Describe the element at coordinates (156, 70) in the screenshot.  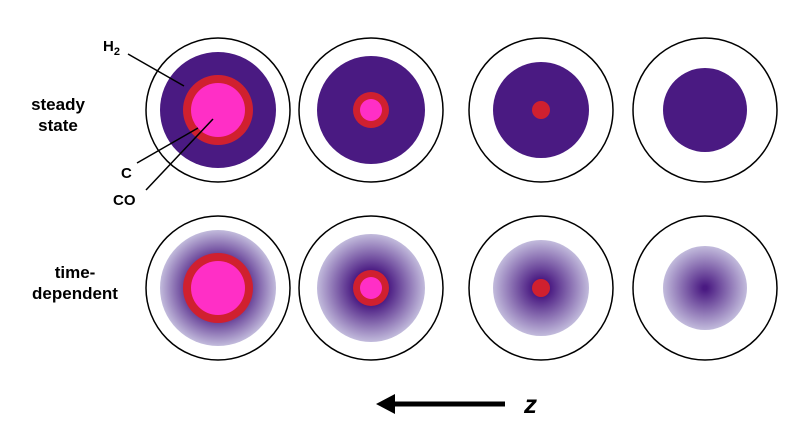
I see `h2-leader-line` at that location.